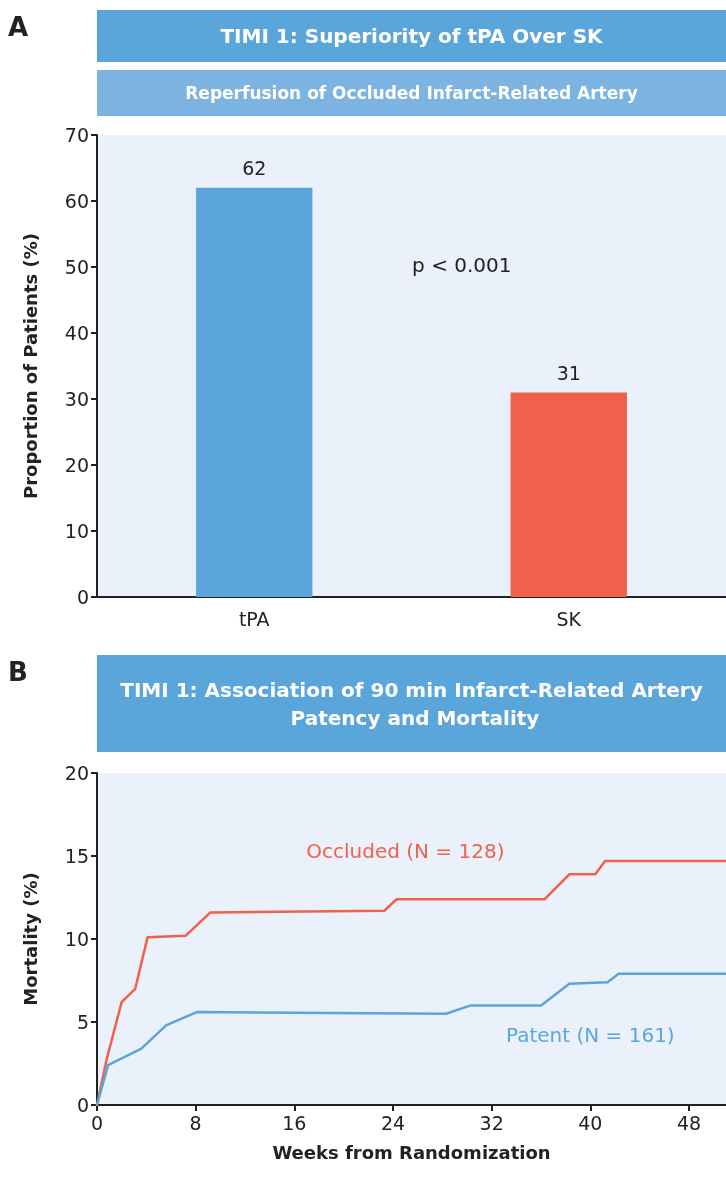  Describe the element at coordinates (195, 1122) in the screenshot. I see `x-tick-label: 8` at that location.